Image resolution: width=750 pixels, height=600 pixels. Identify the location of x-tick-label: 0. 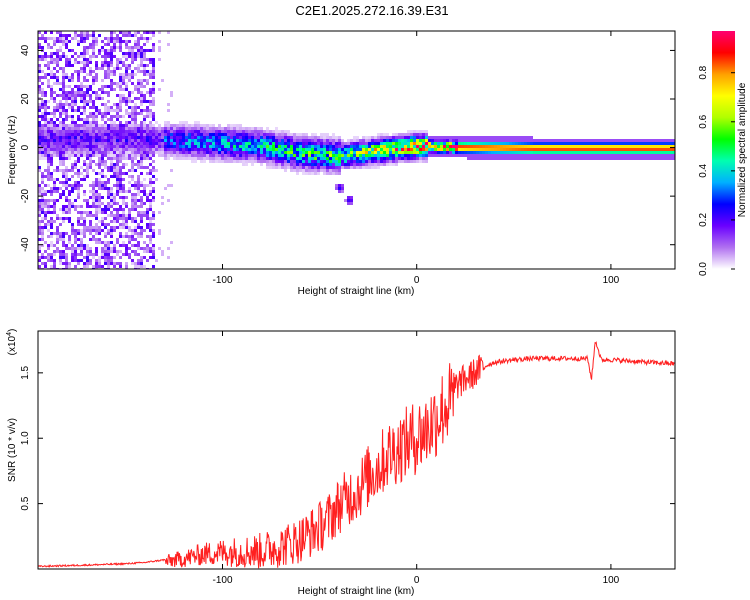
(417, 580).